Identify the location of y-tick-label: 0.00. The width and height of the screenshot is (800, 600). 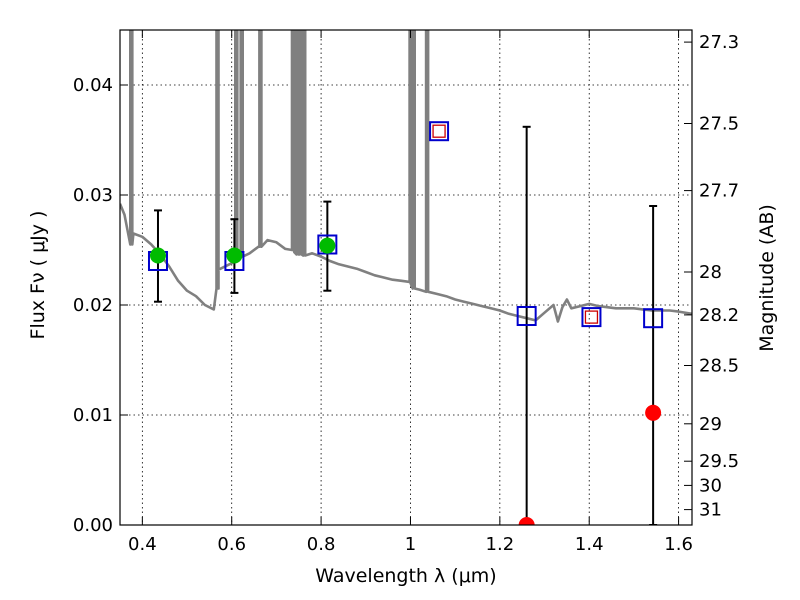
(93, 525).